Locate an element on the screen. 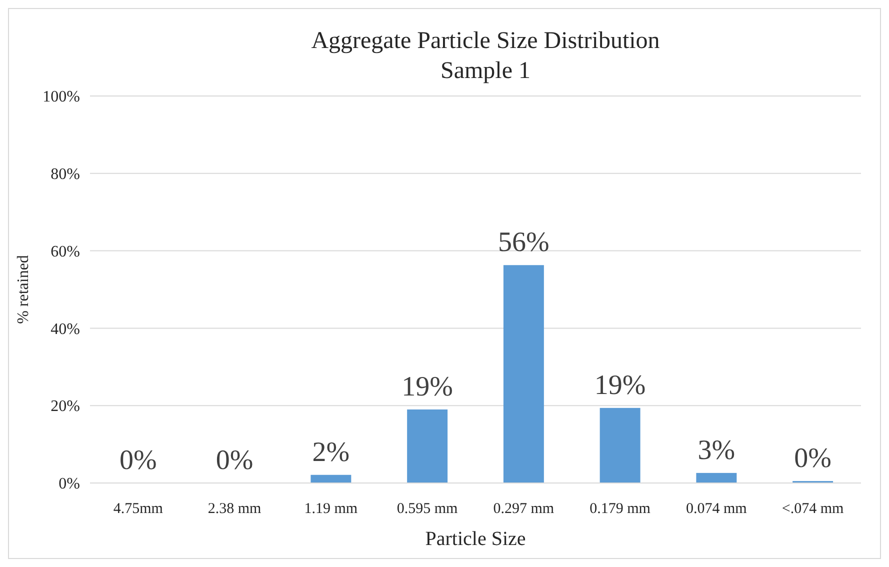 The height and width of the screenshot is (567, 889). y-tick-label: 60% is located at coordinates (65, 251).